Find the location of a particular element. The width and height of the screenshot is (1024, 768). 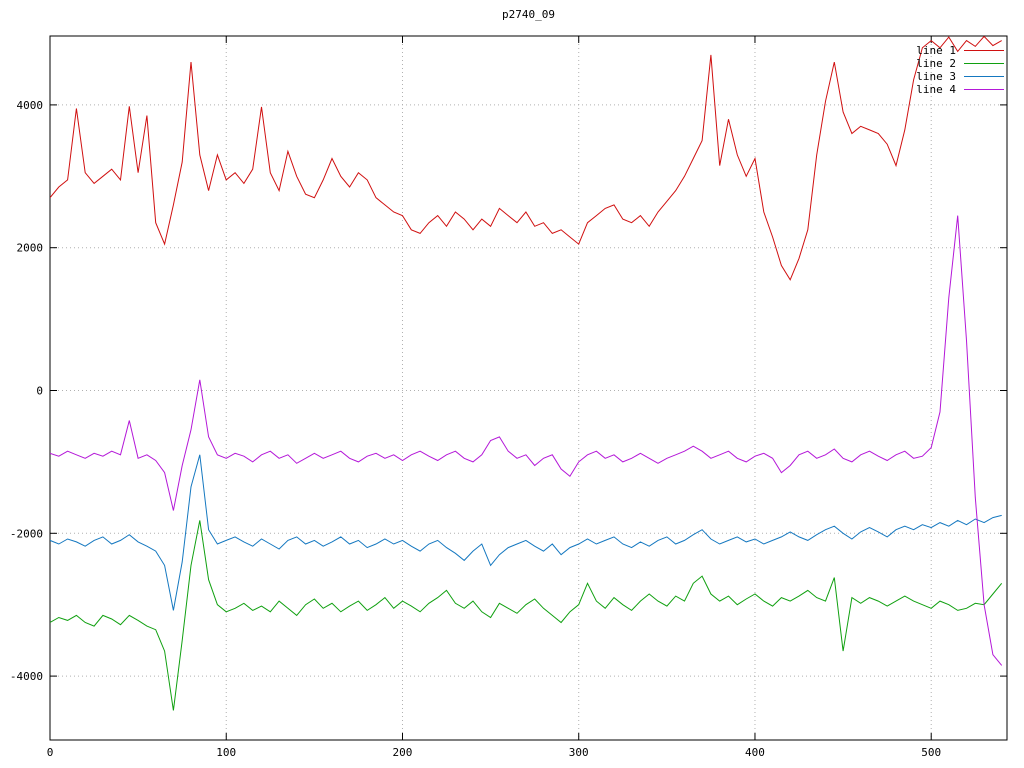

legend-item: line 1 is located at coordinates (960, 50).